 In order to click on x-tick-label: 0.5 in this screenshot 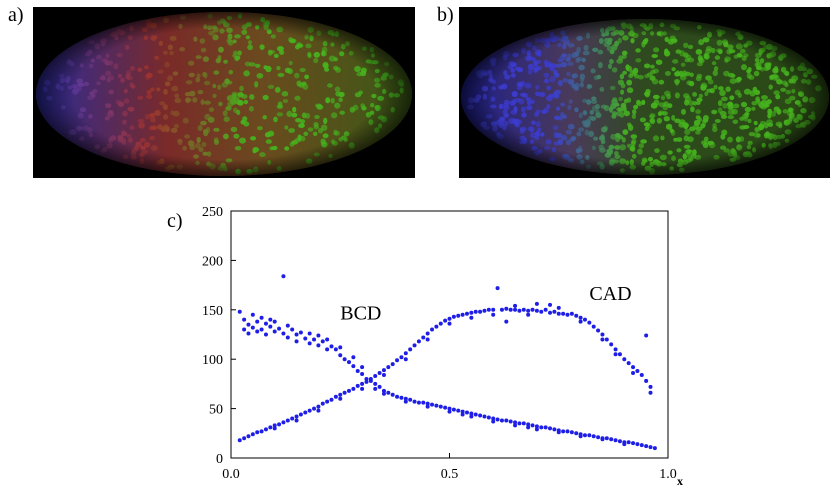, I will do `click(450, 474)`.